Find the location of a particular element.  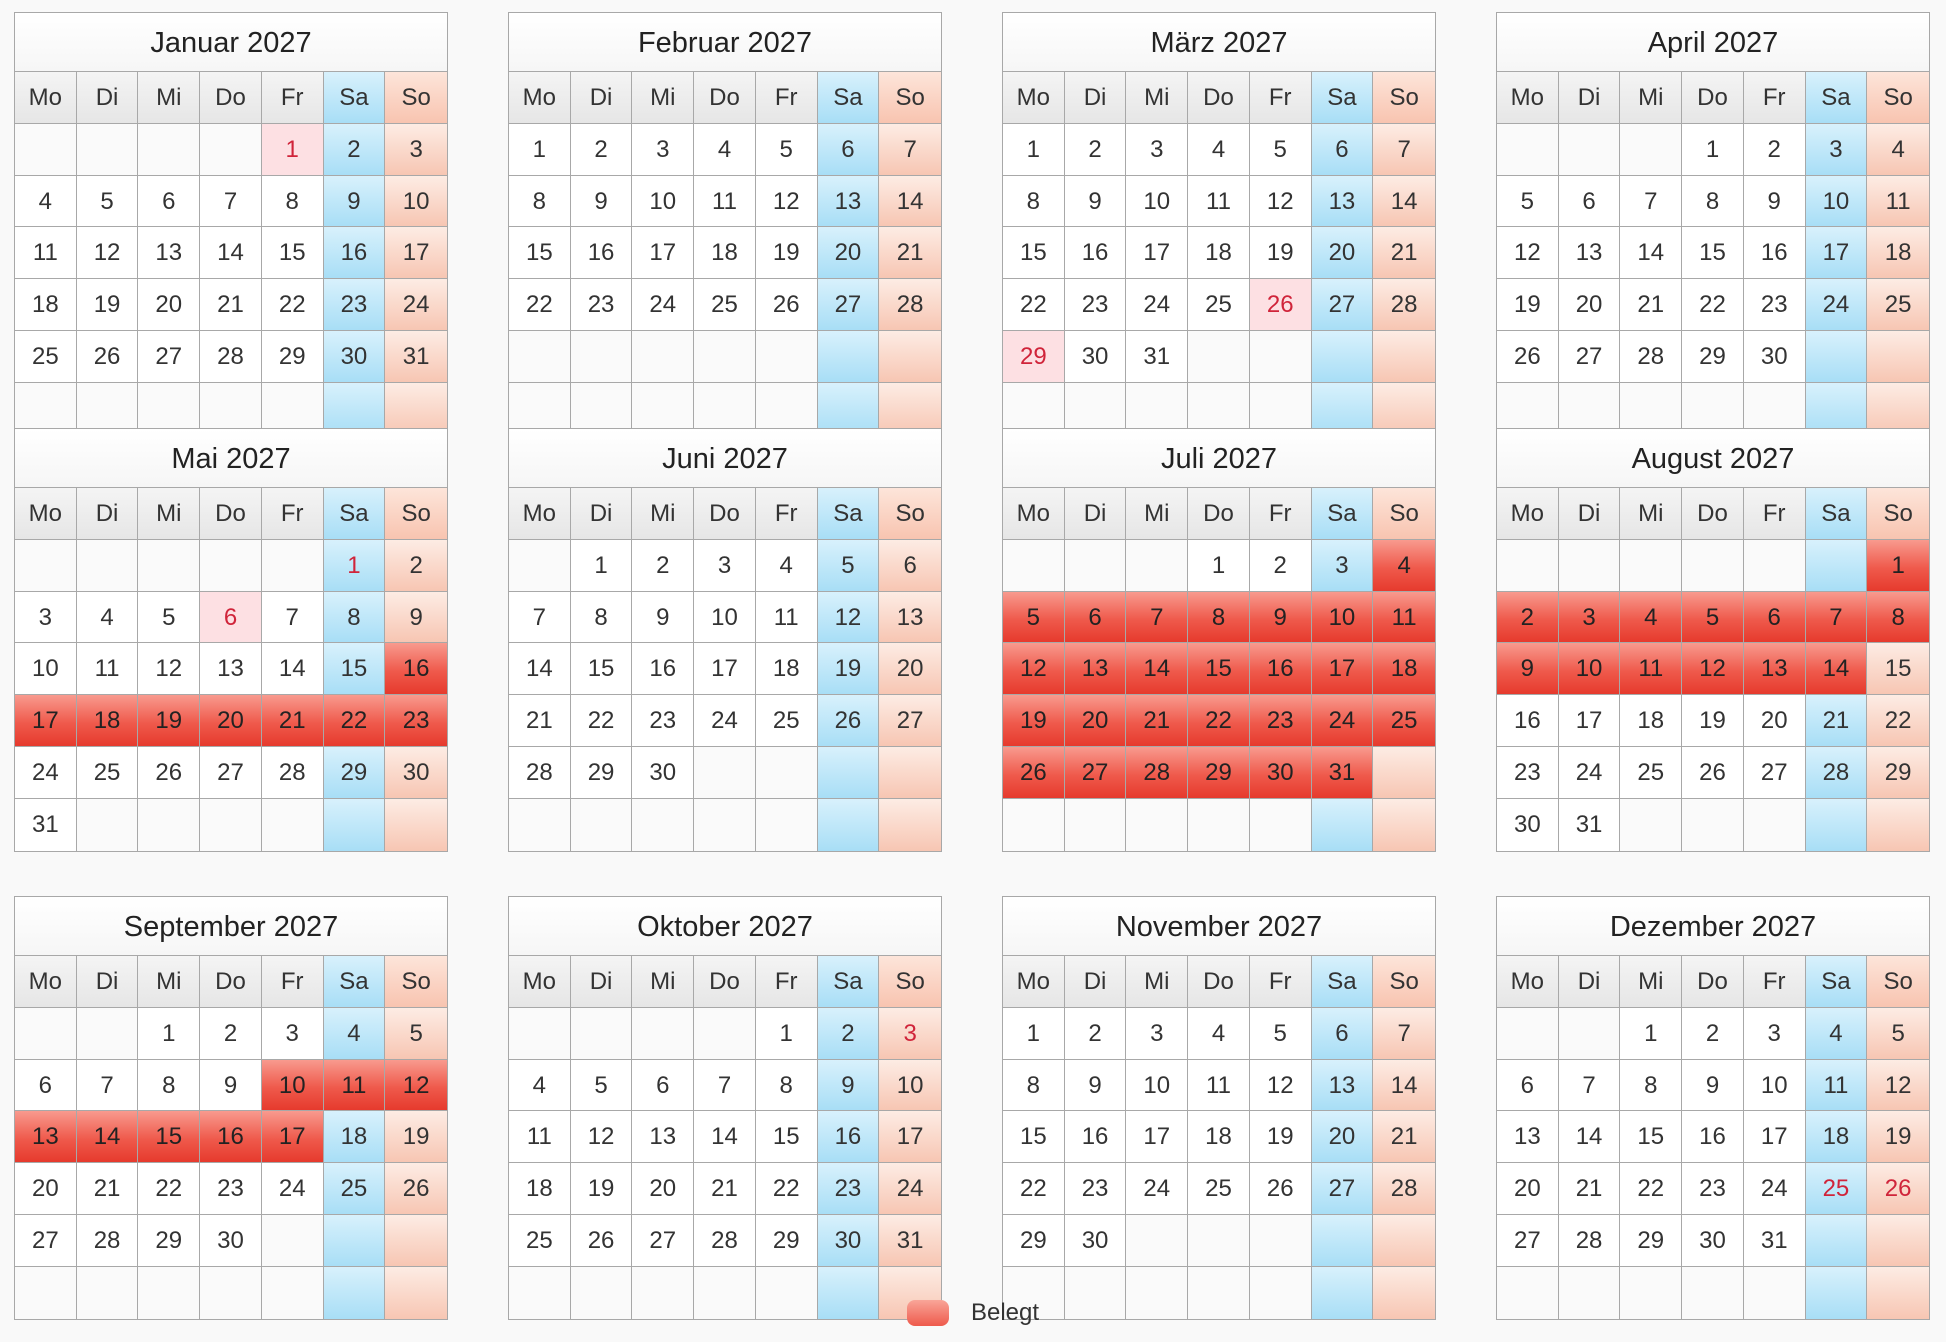

day-cell: 24 is located at coordinates (1774, 1189).